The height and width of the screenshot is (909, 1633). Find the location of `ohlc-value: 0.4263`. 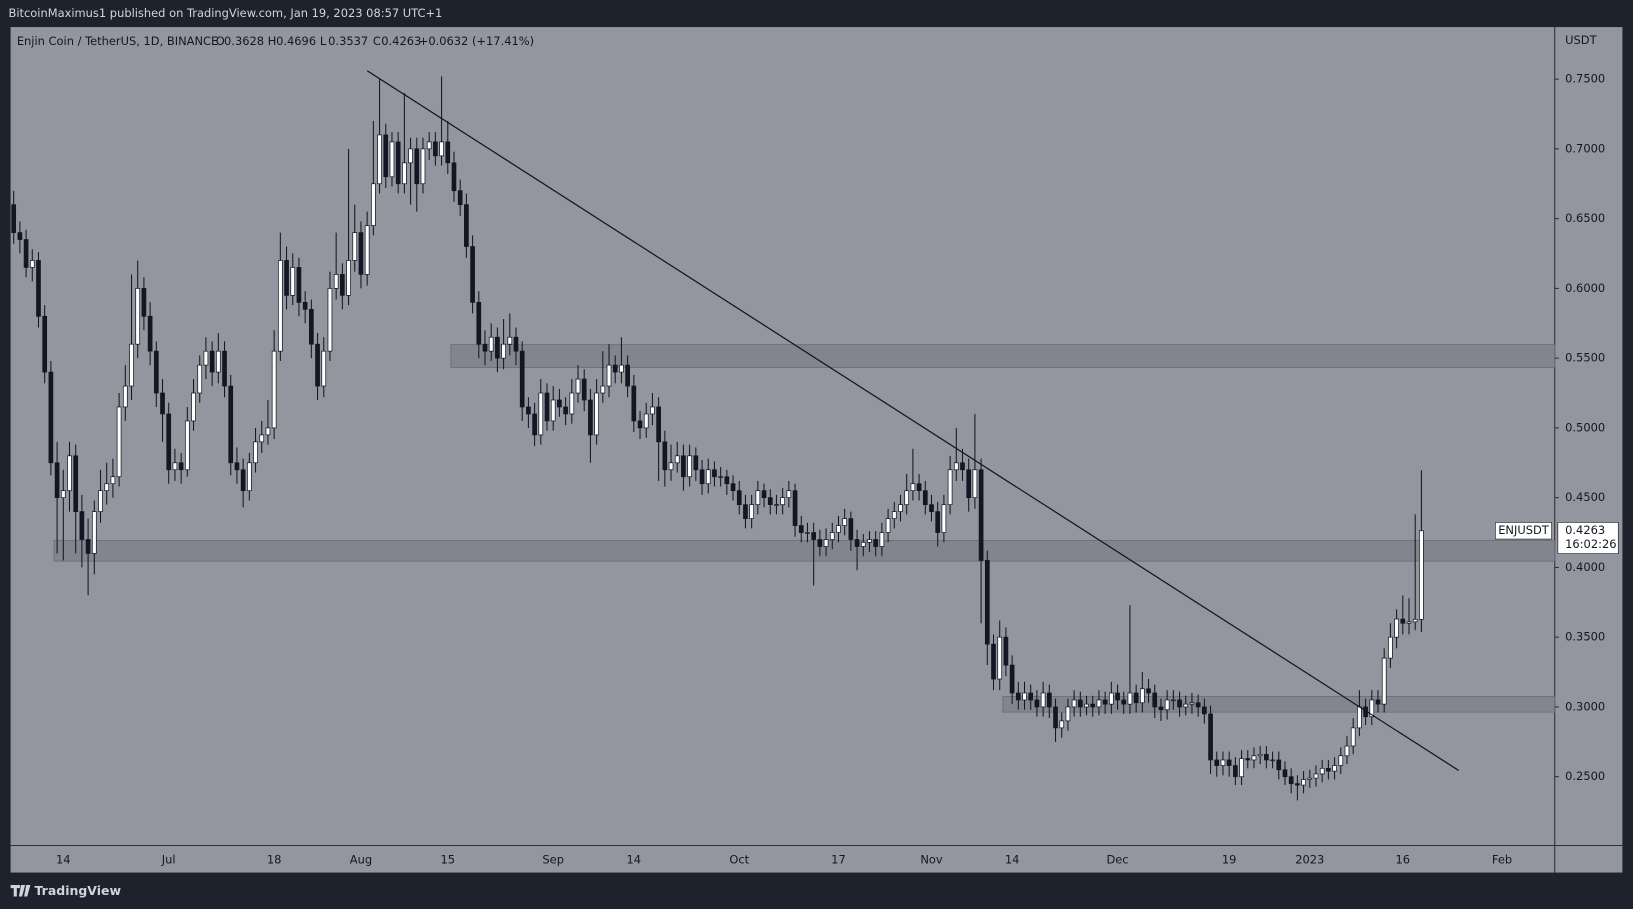

ohlc-value: 0.4263 is located at coordinates (401, 41).